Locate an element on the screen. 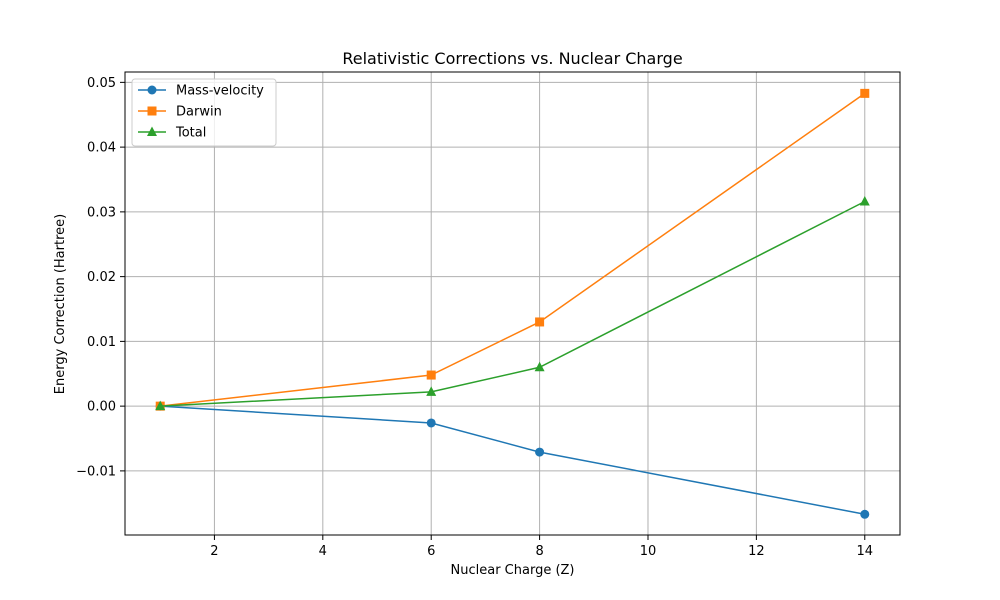 The height and width of the screenshot is (600, 1000). x-tick-label: 8 is located at coordinates (539, 551).